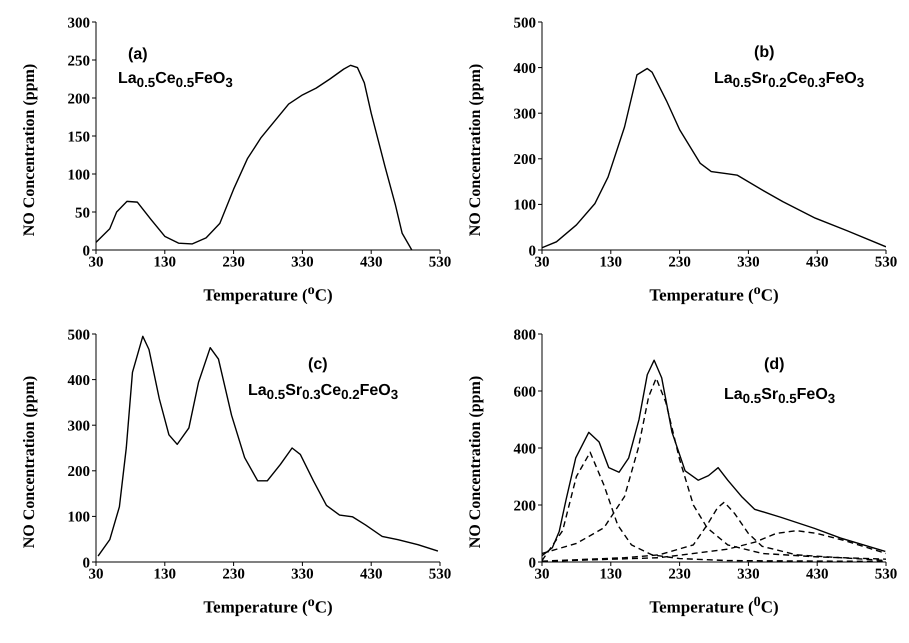 This screenshot has width=909, height=643. I want to click on y-tick-label: 50, so click(82, 213).